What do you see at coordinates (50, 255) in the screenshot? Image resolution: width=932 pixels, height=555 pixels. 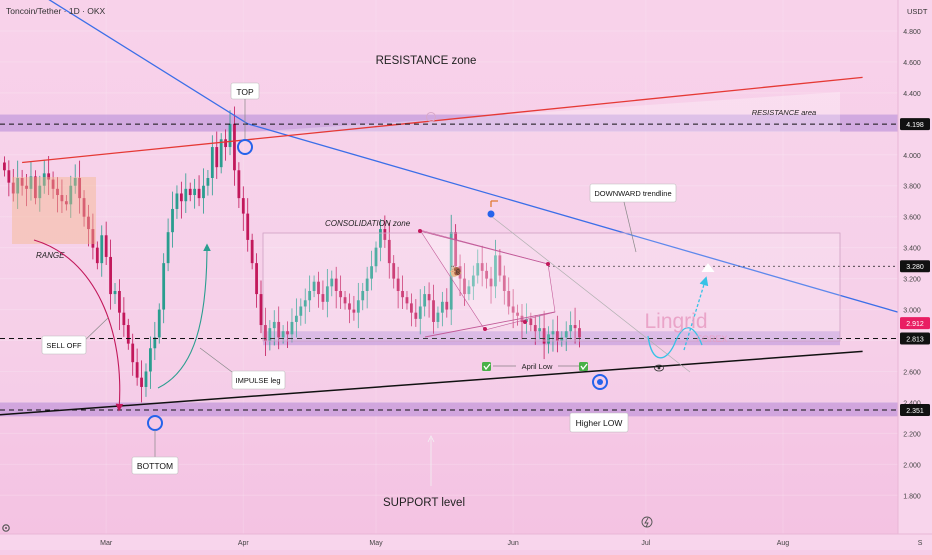 I see `range-label: RANGE` at bounding box center [50, 255].